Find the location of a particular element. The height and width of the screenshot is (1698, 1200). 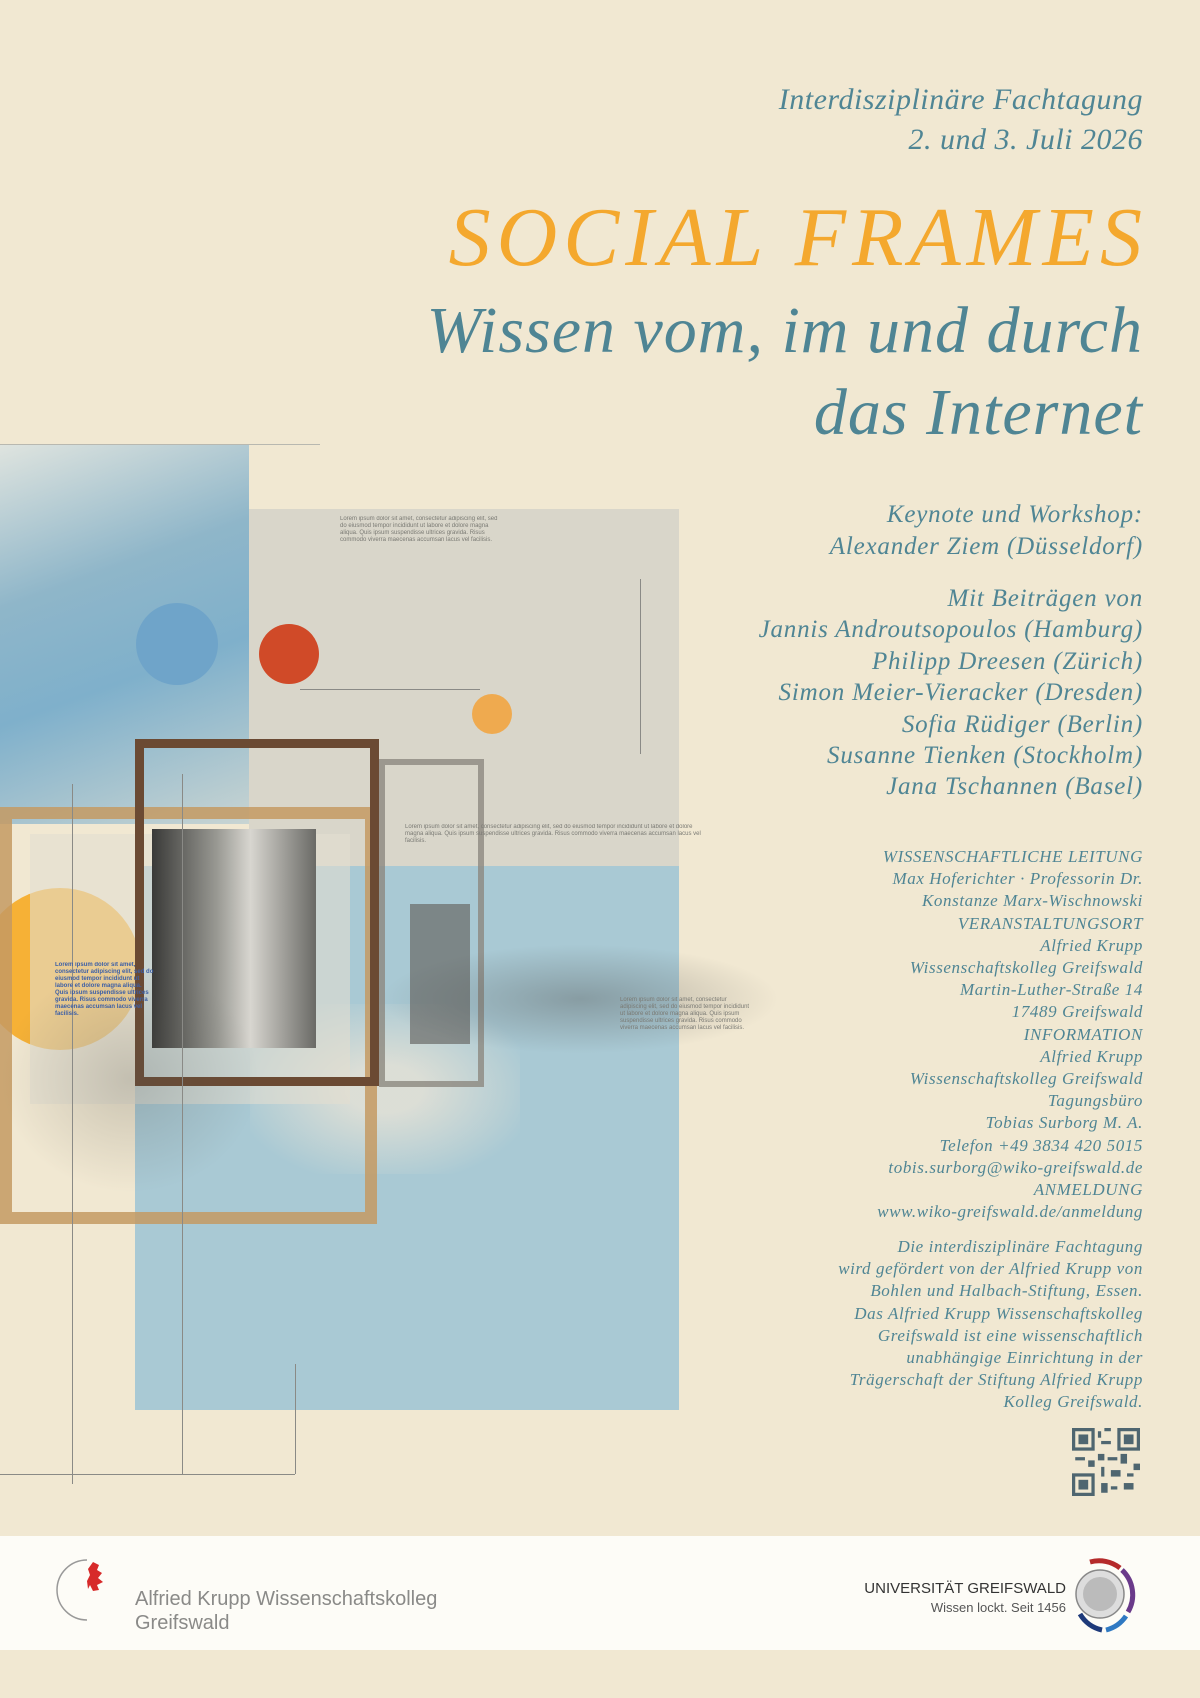

info-line: Tagungsbüro is located at coordinates (1095, 1101).